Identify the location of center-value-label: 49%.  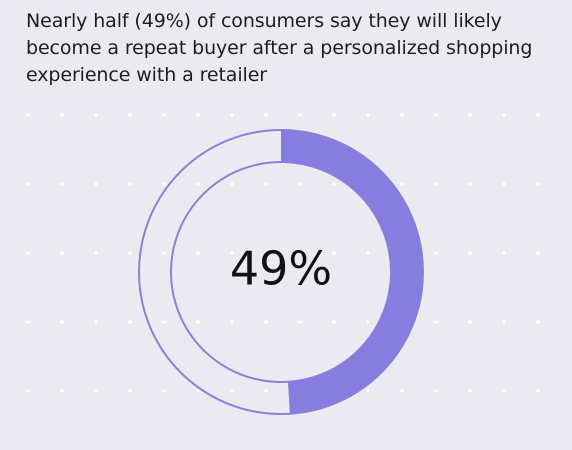
(281, 269).